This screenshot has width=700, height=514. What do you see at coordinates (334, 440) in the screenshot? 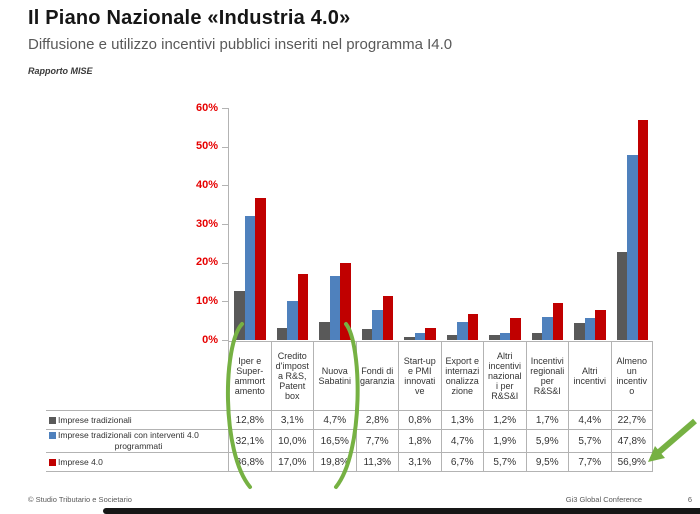
I see `value-cell: 16,5%` at bounding box center [334, 440].